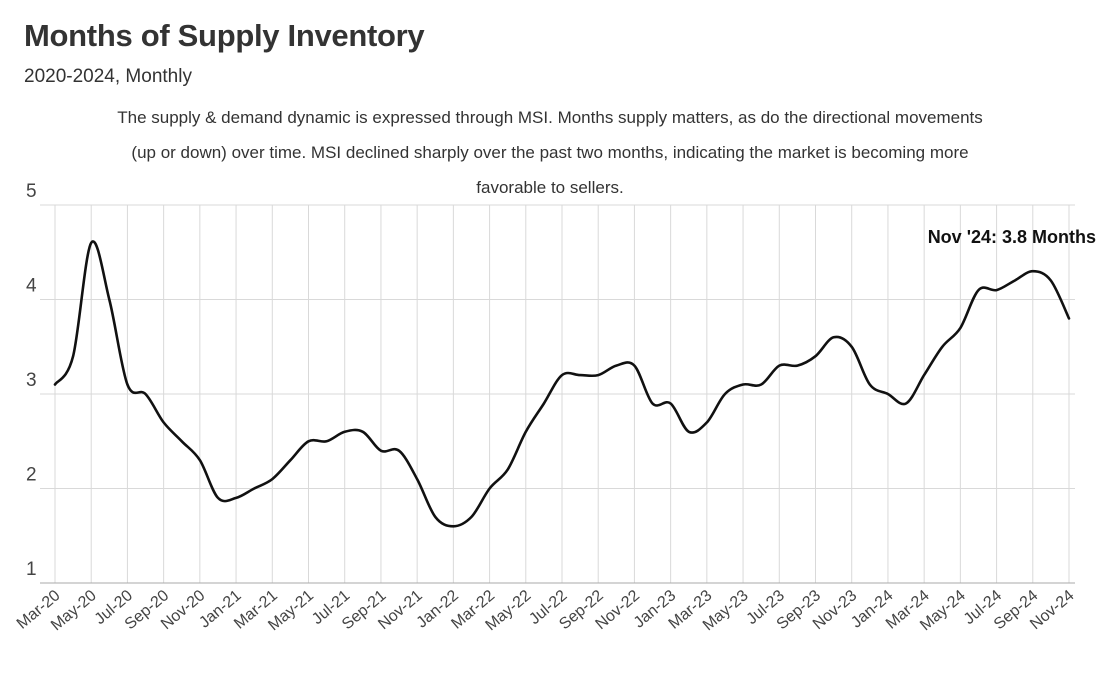  Describe the element at coordinates (224, 35) in the screenshot. I see `chart-title: Months of Supply Inventory` at that location.